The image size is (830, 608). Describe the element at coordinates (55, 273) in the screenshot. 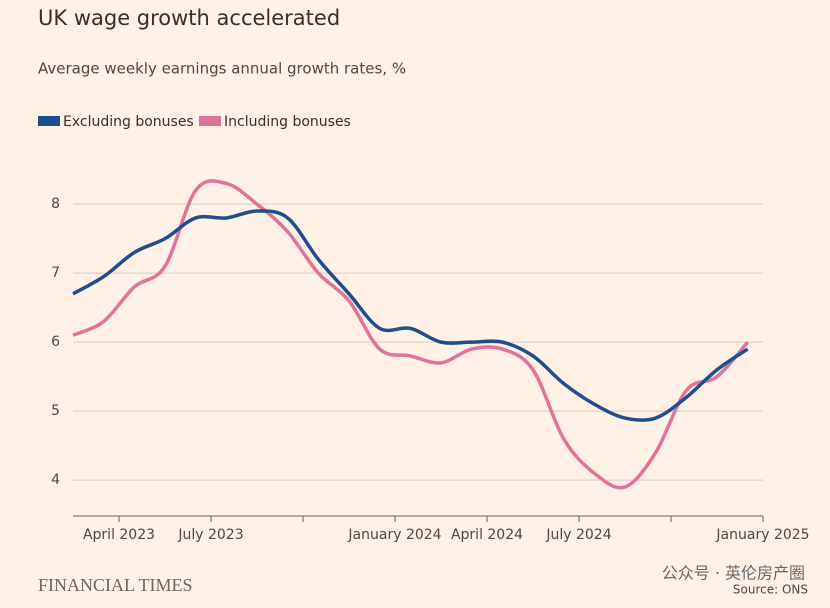

I see `y-tick-label: 7` at that location.